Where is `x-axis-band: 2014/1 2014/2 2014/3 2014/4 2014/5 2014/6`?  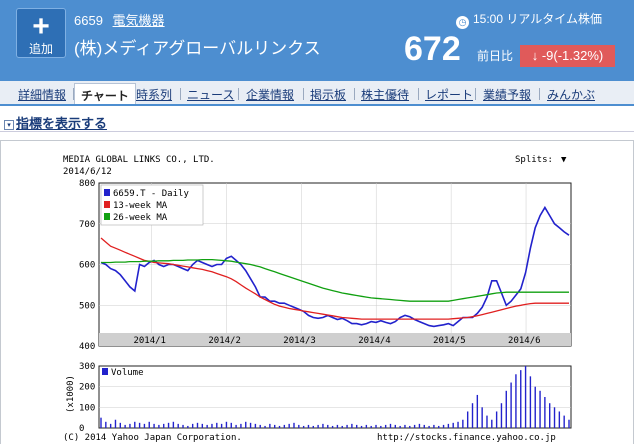 x-axis-band: 2014/1 2014/2 2014/3 2014/4 2014/5 2014/6 is located at coordinates (335, 339).